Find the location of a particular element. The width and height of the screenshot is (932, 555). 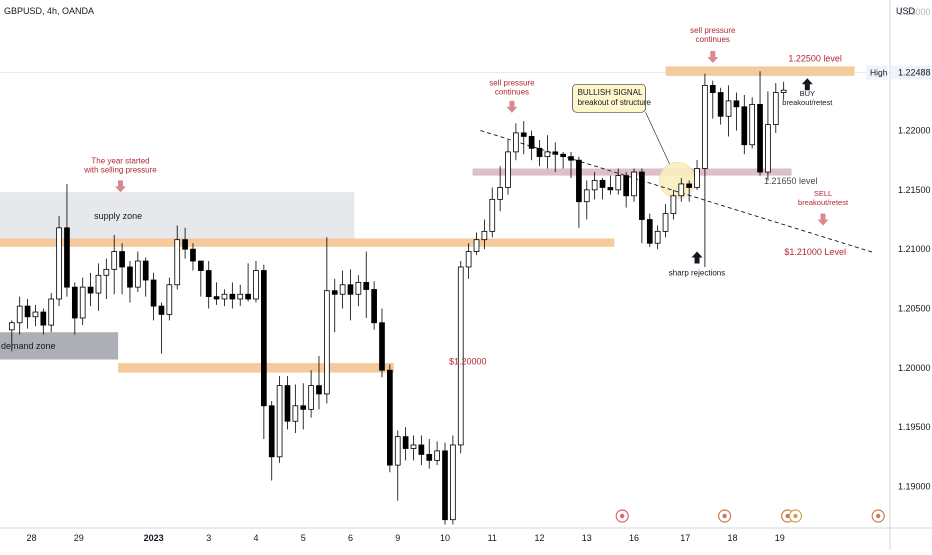

bullish-signal-label: BULLISH SIGNAL is located at coordinates (610, 92).